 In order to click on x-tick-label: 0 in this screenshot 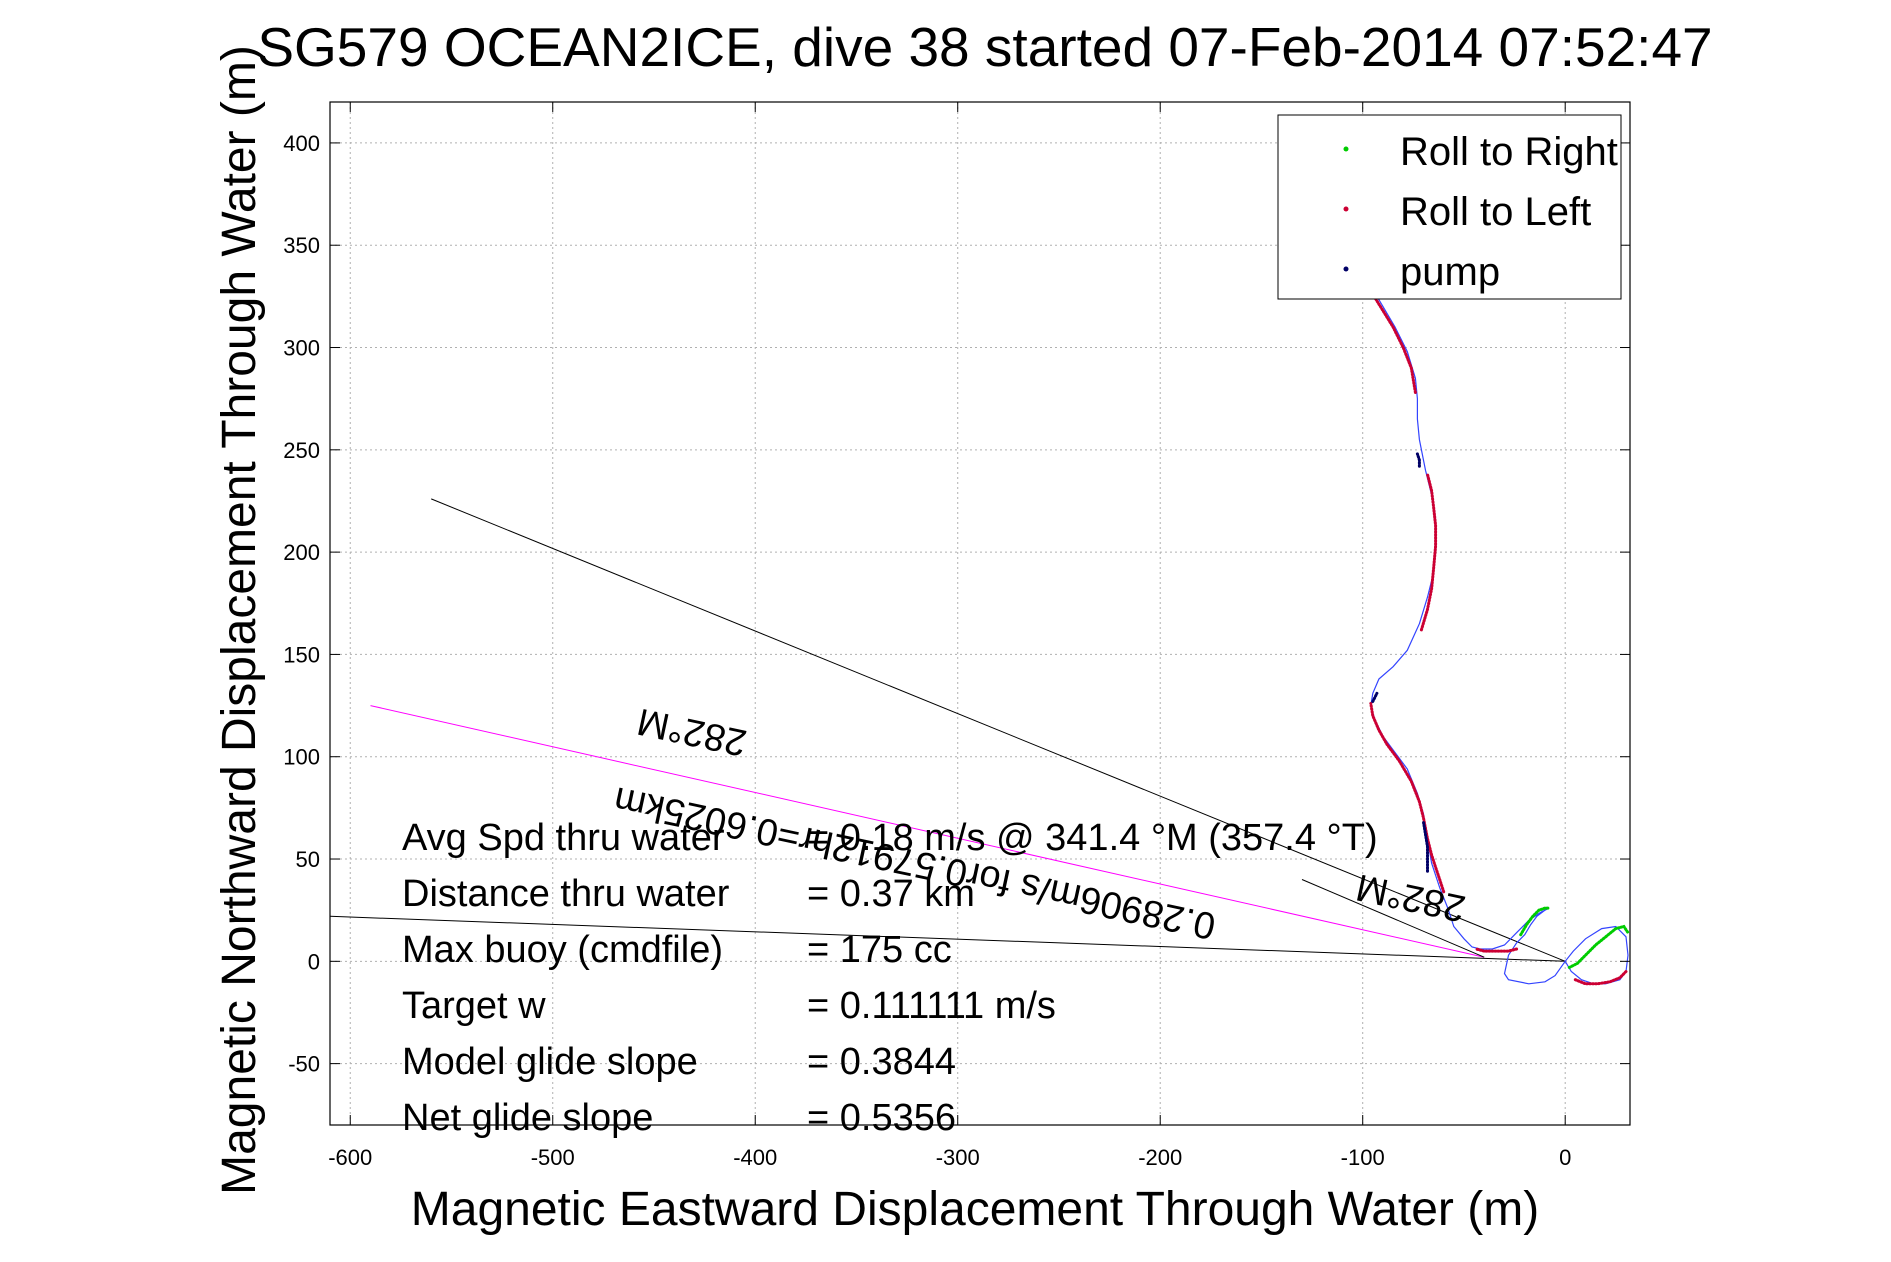, I will do `click(1565, 1157)`.